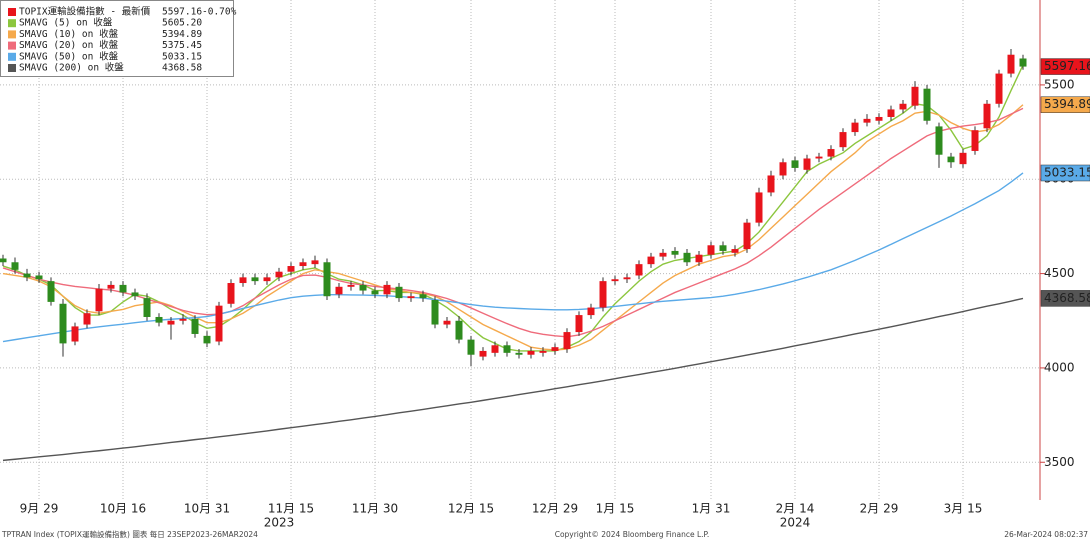 Image resolution: width=1090 pixels, height=541 pixels. What do you see at coordinates (471, 509) in the screenshot?
I see `x-tick-label: 12月 15` at bounding box center [471, 509].